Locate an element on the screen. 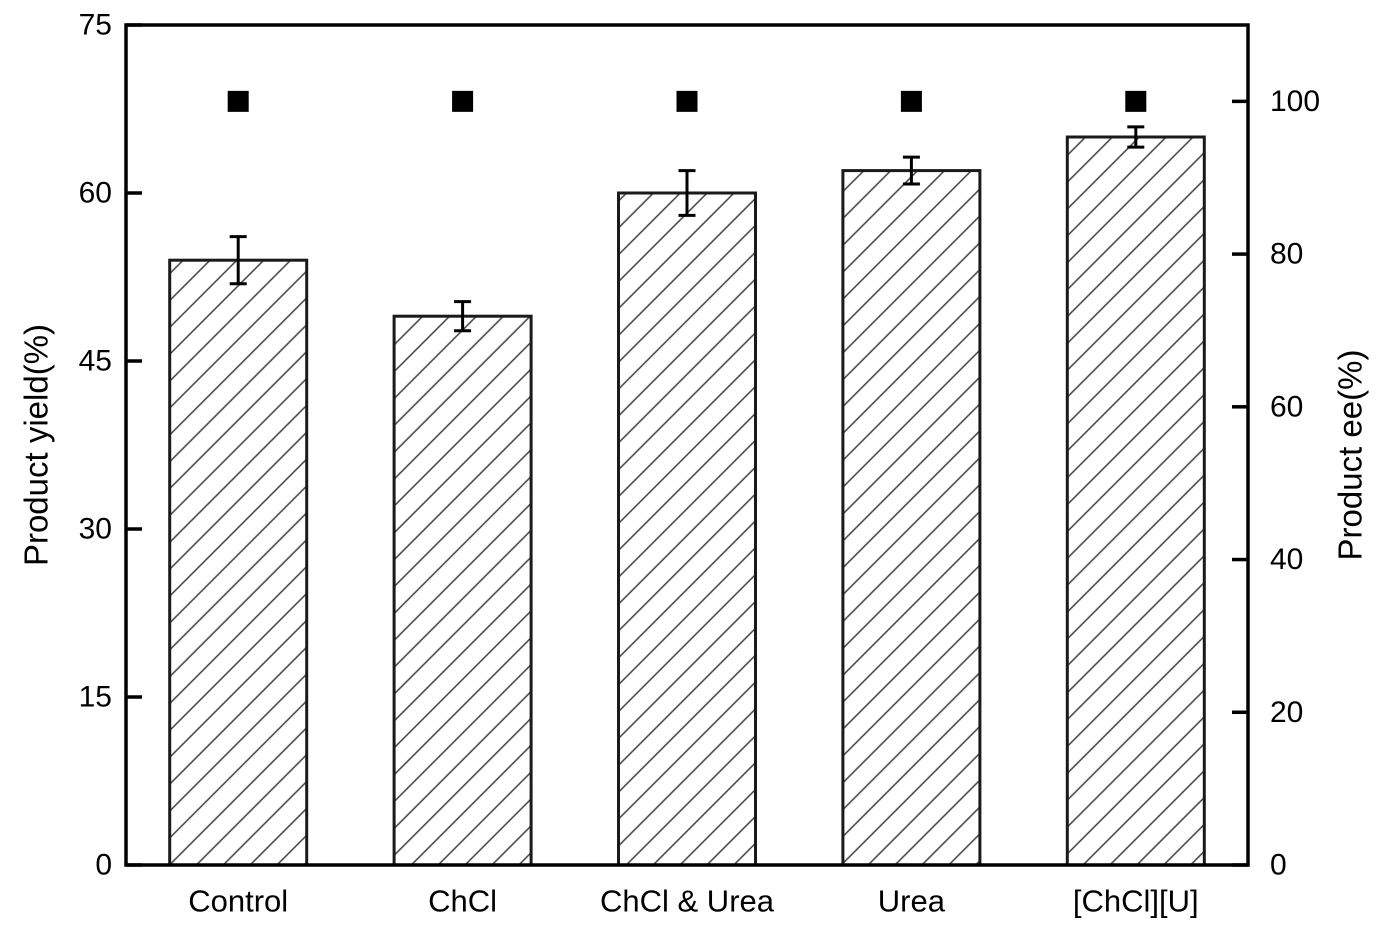  left-tick-label-75: 75 is located at coordinates (95, 25).